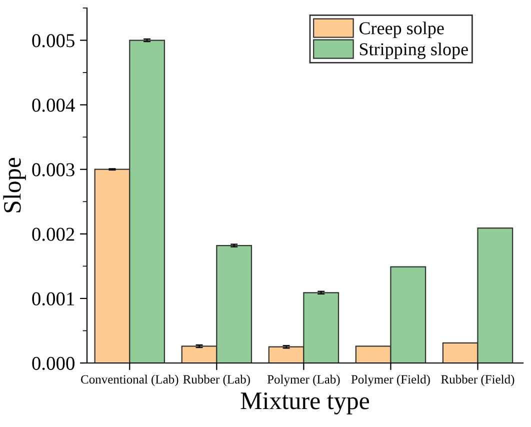 Image resolution: width=531 pixels, height=427 pixels. I want to click on y-axis-title: Slope, so click(14, 185).